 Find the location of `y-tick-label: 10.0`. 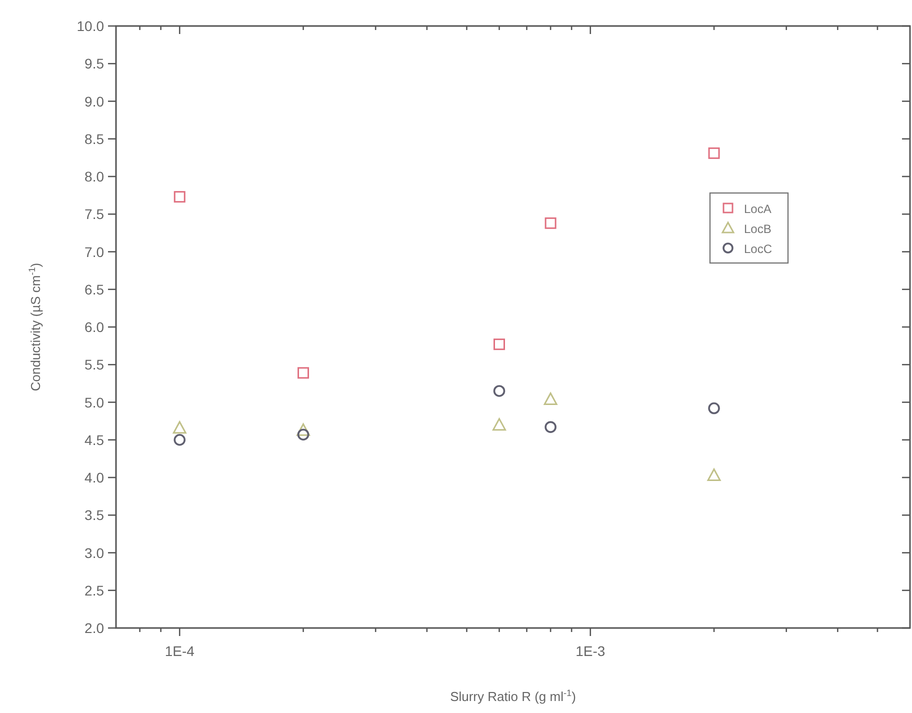

y-tick-label: 10.0 is located at coordinates (90, 26).